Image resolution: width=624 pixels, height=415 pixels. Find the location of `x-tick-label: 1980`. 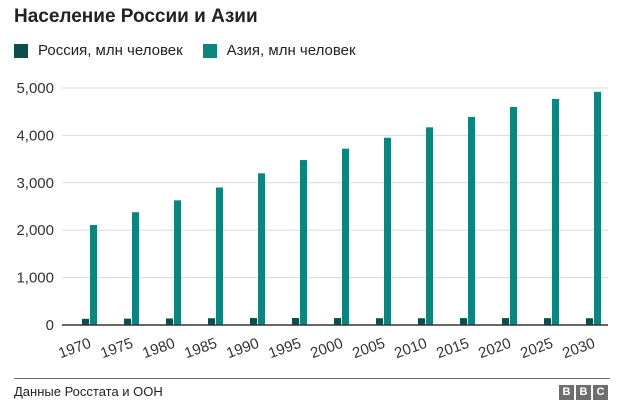

x-tick-label: 1980 is located at coordinates (158, 348).